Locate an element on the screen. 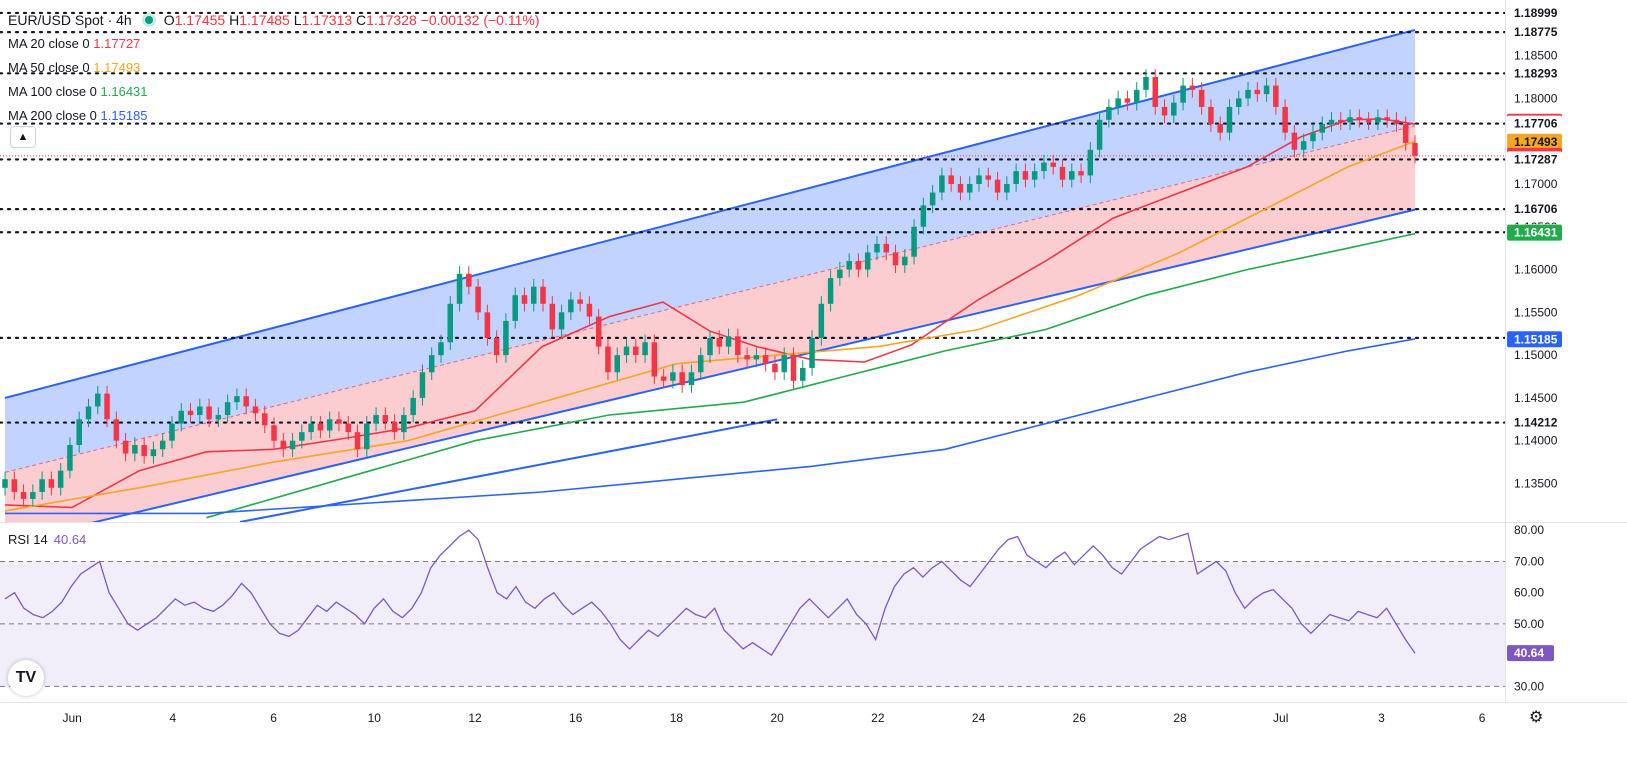  time-tick-label: 10 is located at coordinates (375, 718).